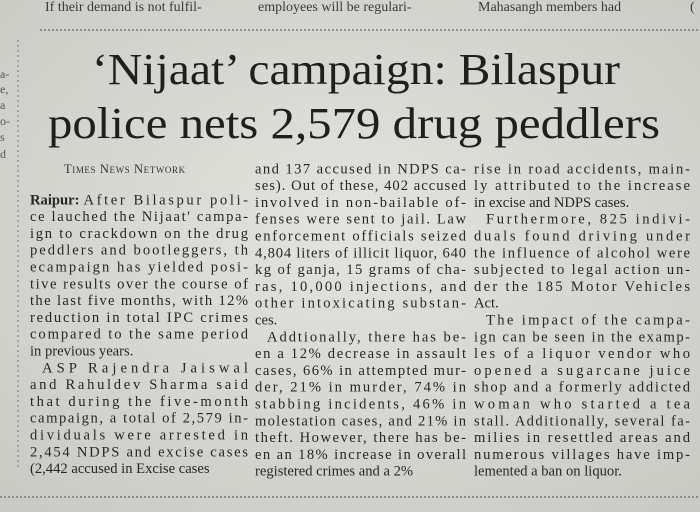  I want to click on article-line: in excise and NDPS cases., so click(551, 203).